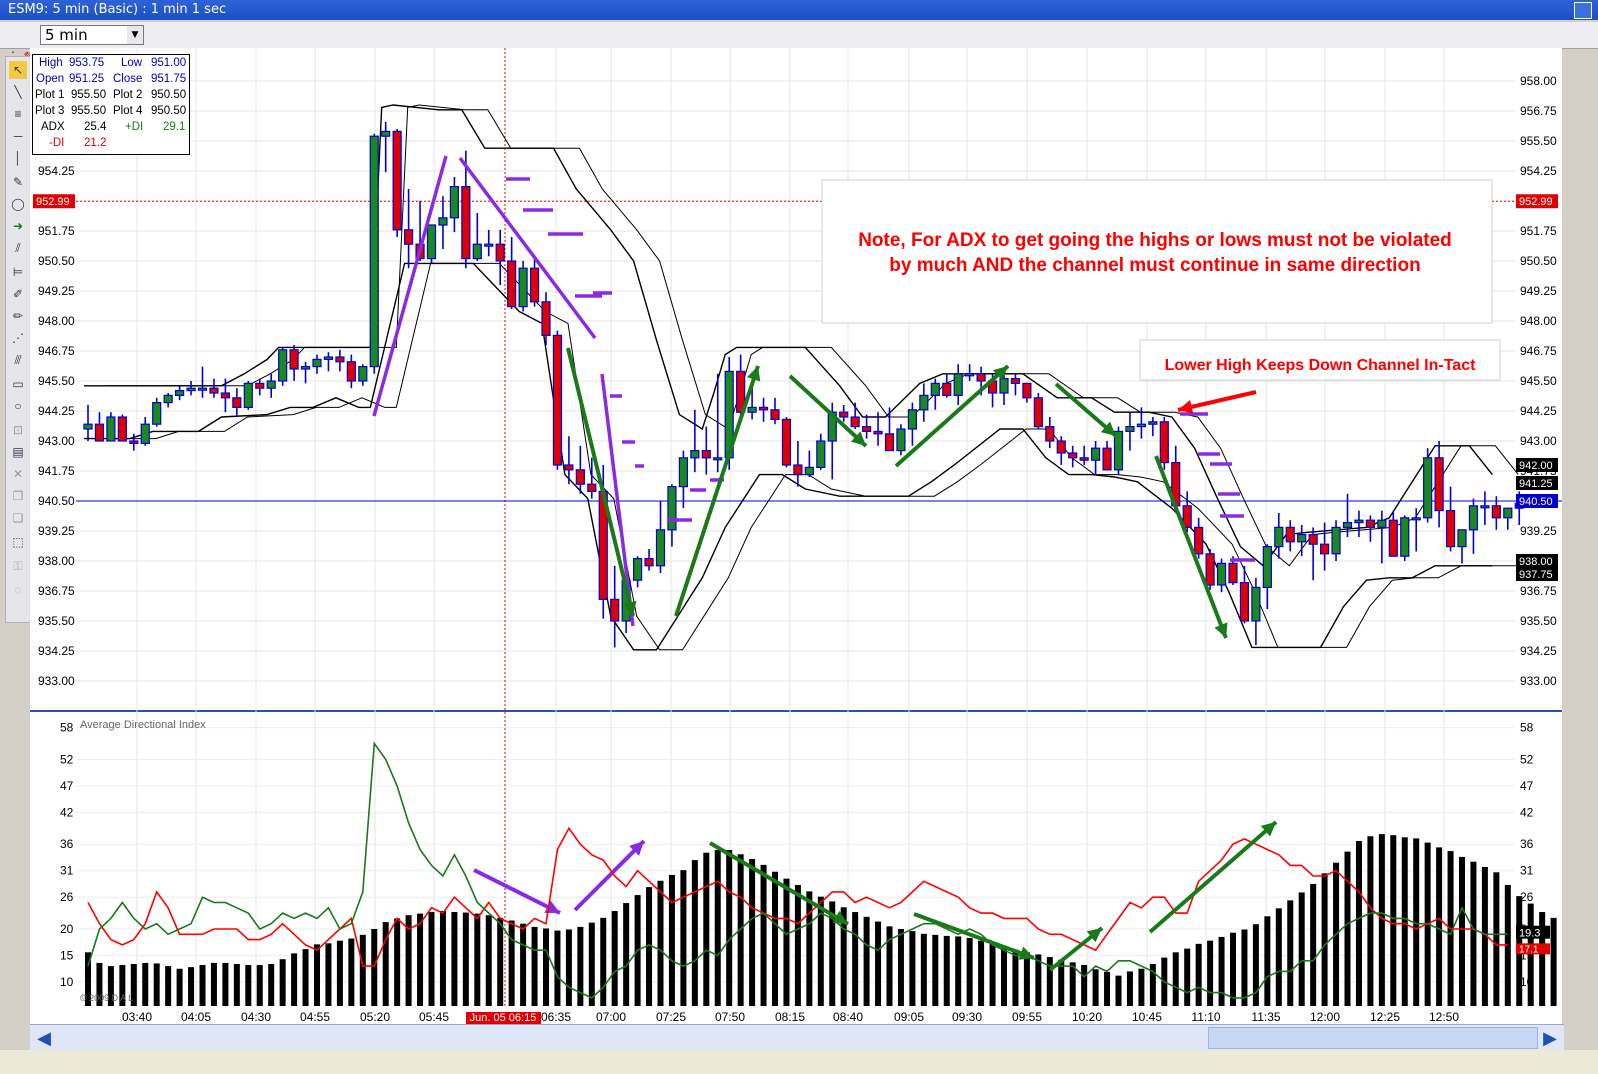 This screenshot has height=1074, width=1598. Describe the element at coordinates (106, 998) in the screenshot. I see `copyright-text: © 2009 D A L` at that location.